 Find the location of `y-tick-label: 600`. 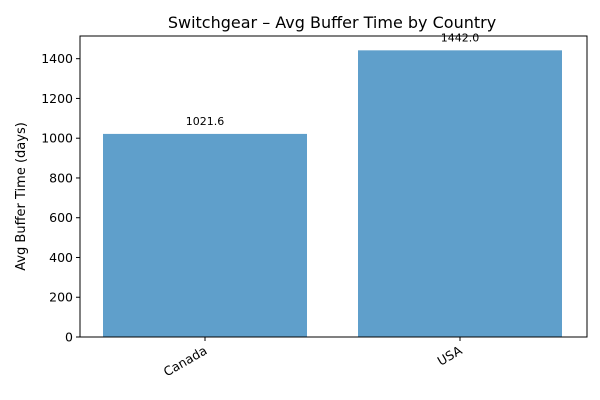

y-tick-label: 600 is located at coordinates (61, 217).